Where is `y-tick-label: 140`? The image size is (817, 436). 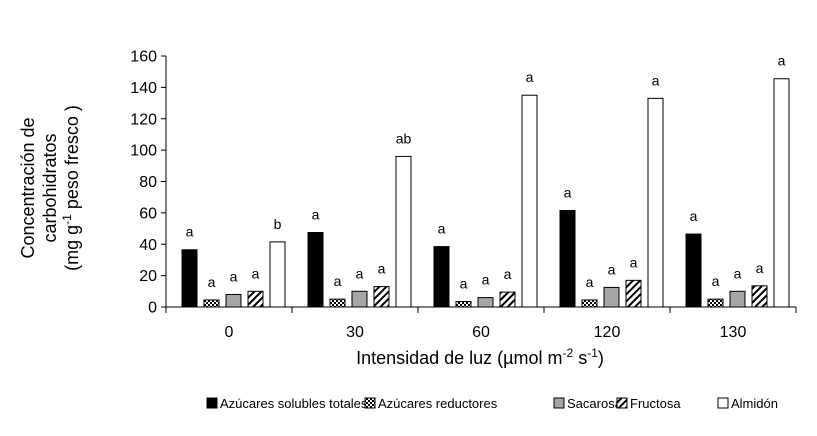 y-tick-label: 140 is located at coordinates (143, 88).